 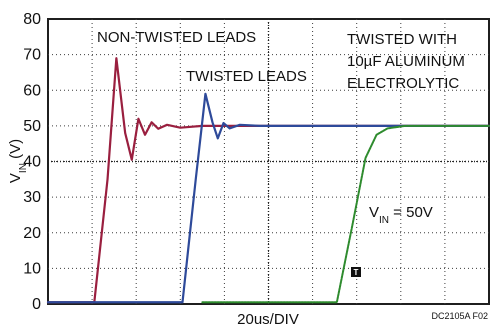 I want to click on y-tick-label: 60, so click(x=32, y=90).